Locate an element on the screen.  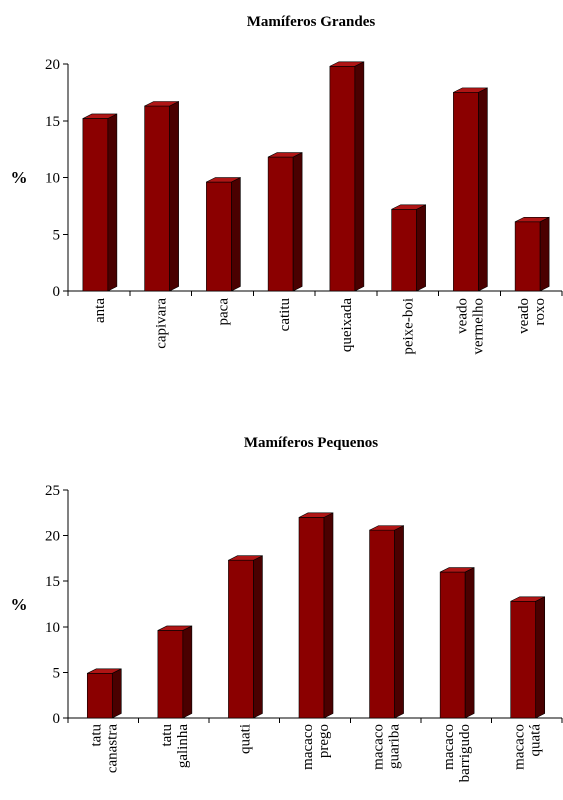
x-tick-label: capivara is located at coordinates (162, 323).